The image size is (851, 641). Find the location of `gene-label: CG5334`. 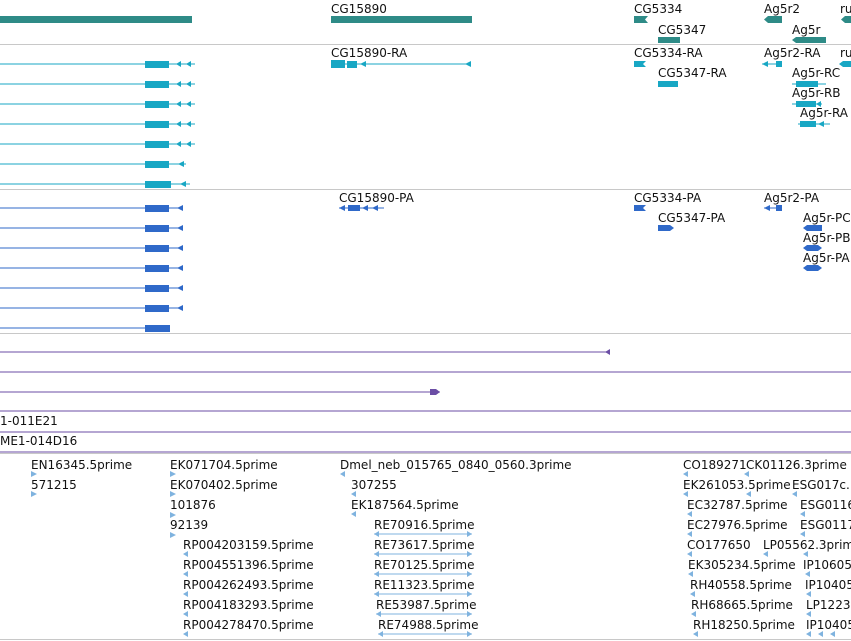

gene-label: CG5334 is located at coordinates (658, 9).